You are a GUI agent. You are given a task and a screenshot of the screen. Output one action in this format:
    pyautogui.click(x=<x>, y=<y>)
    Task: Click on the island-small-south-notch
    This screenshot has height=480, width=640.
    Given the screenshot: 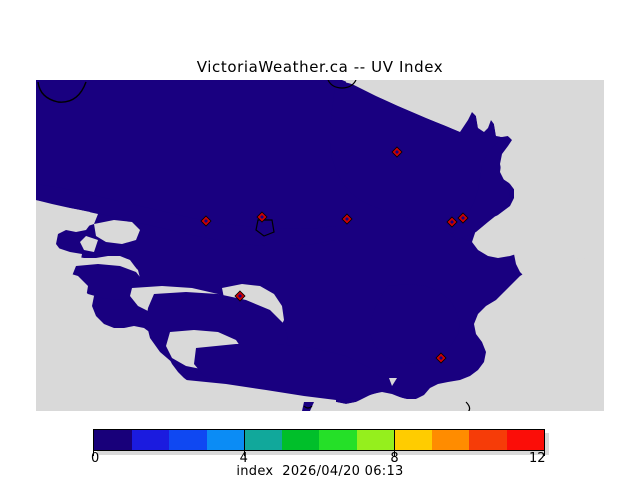 What is the action you would take?
    pyautogui.click(x=393, y=382)
    